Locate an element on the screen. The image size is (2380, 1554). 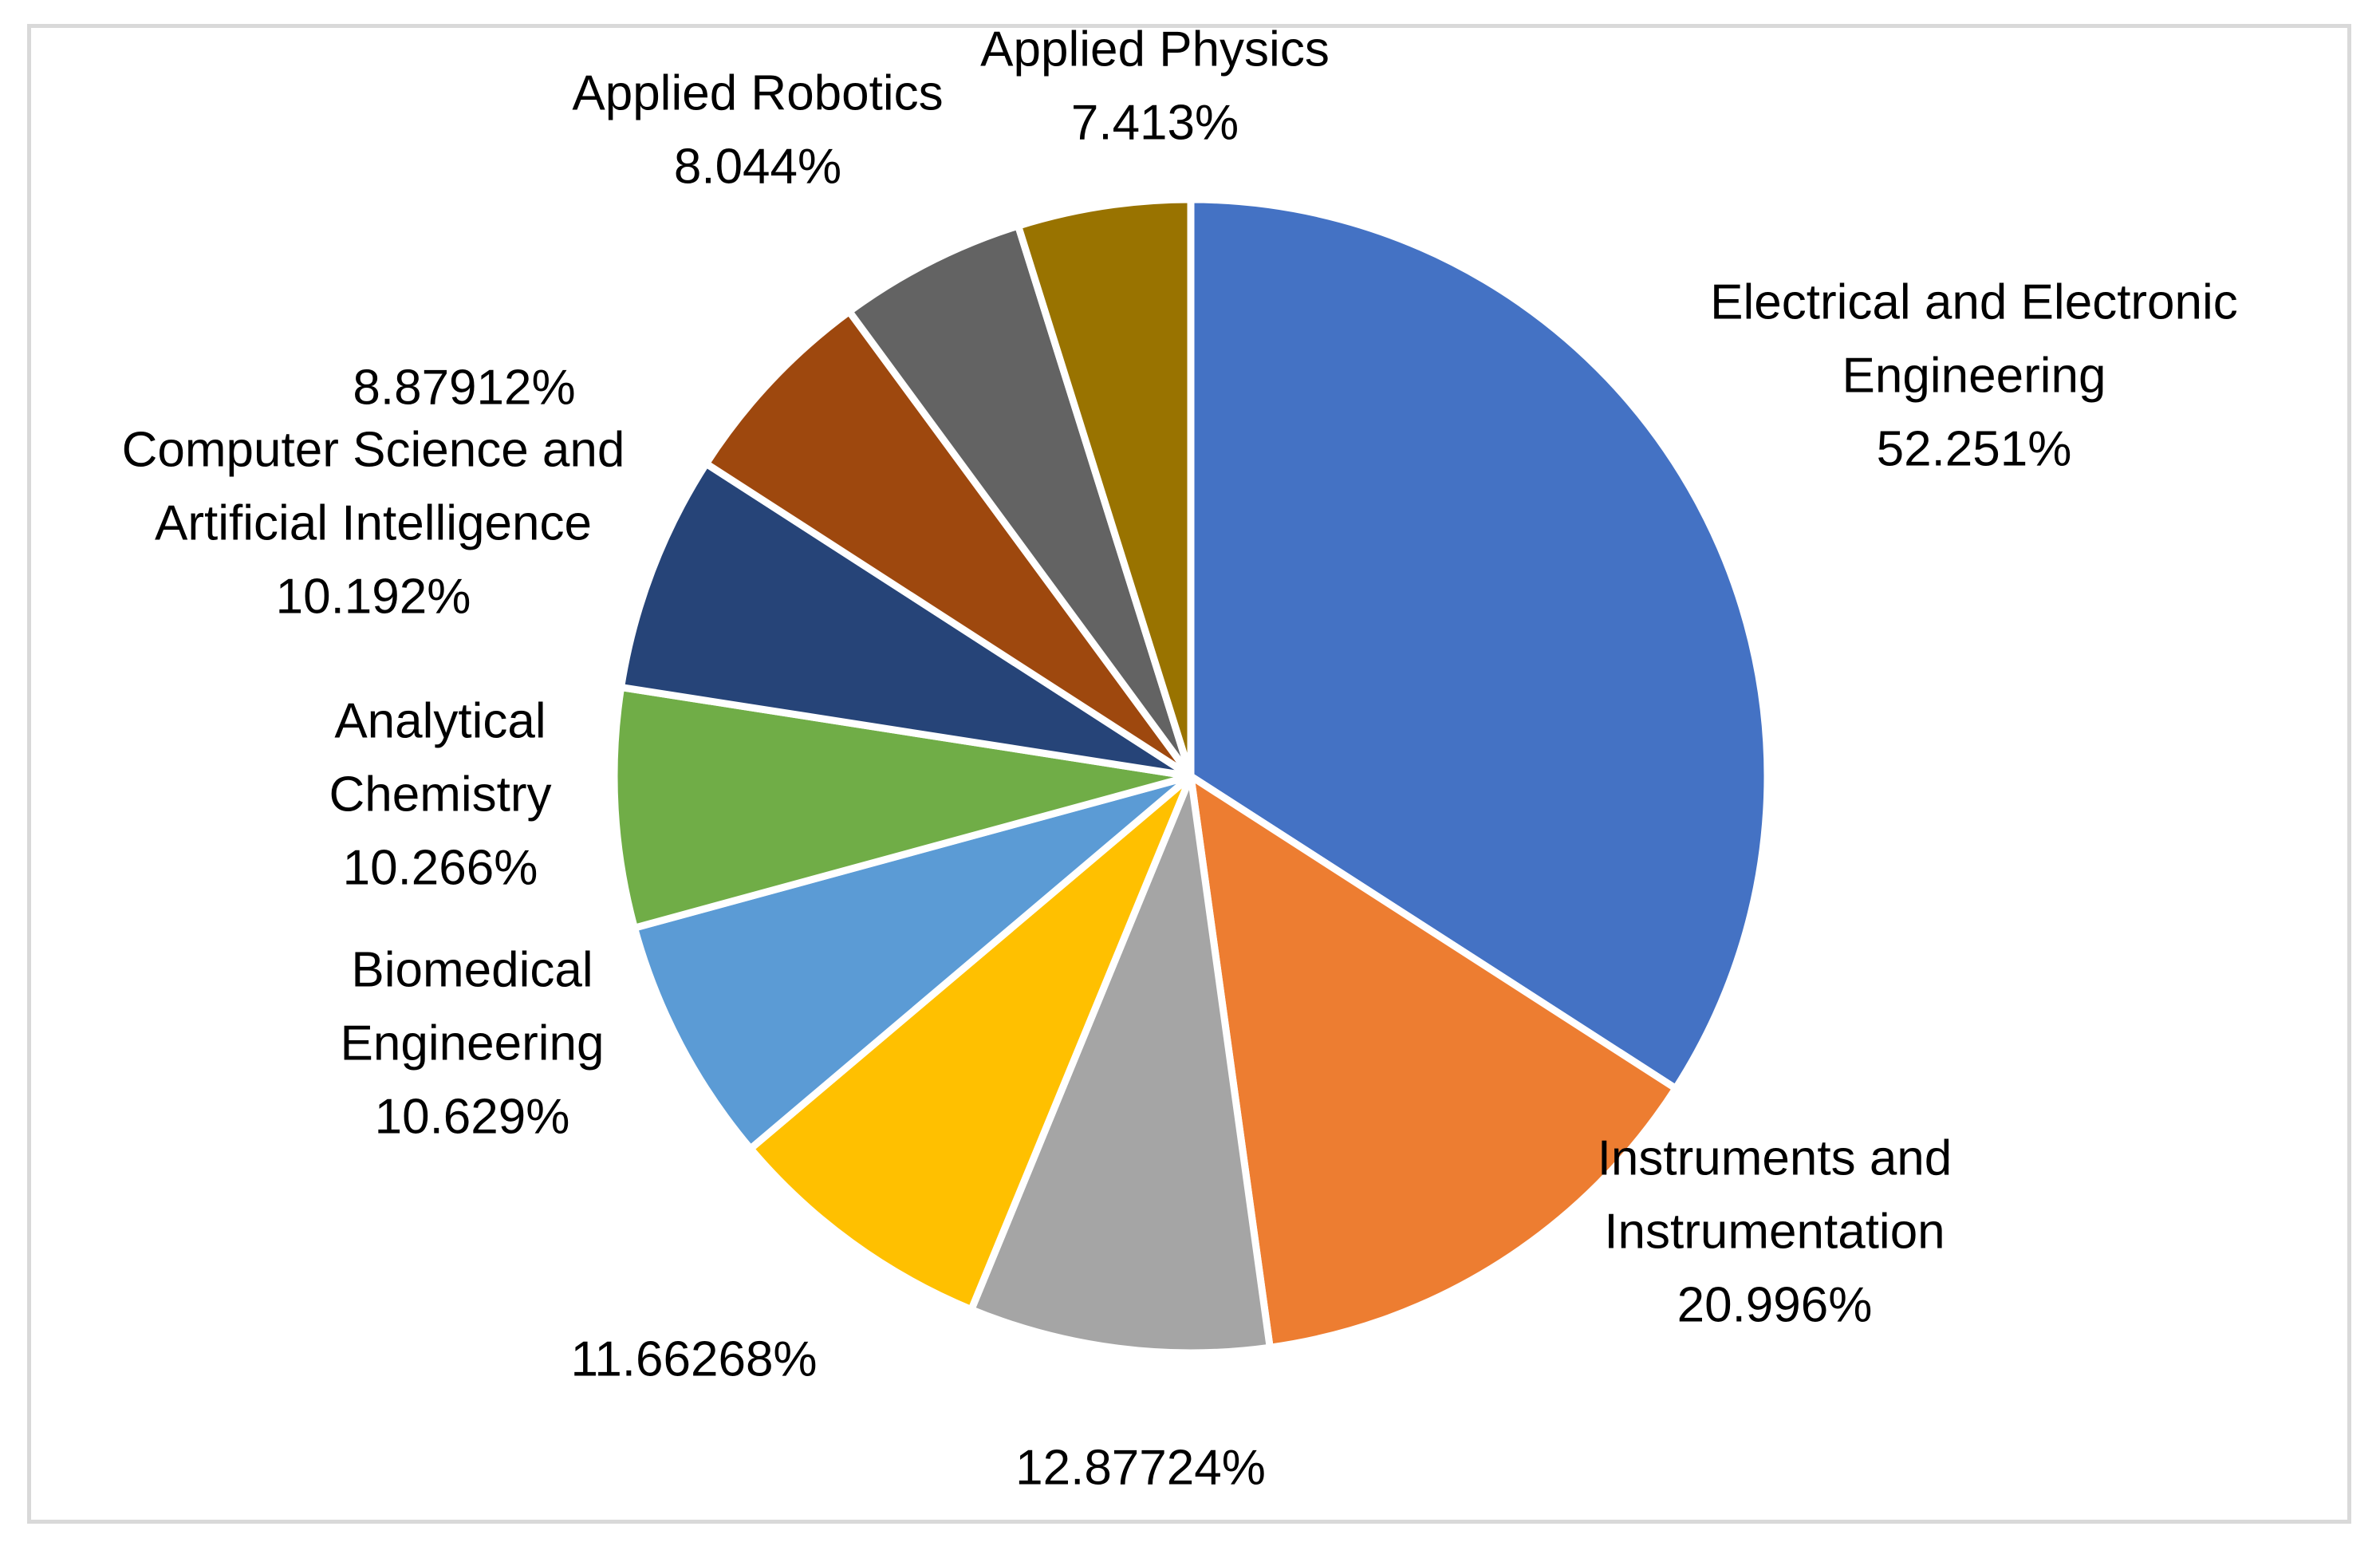
slice-label-line: 11.66268% is located at coordinates (693, 1358).